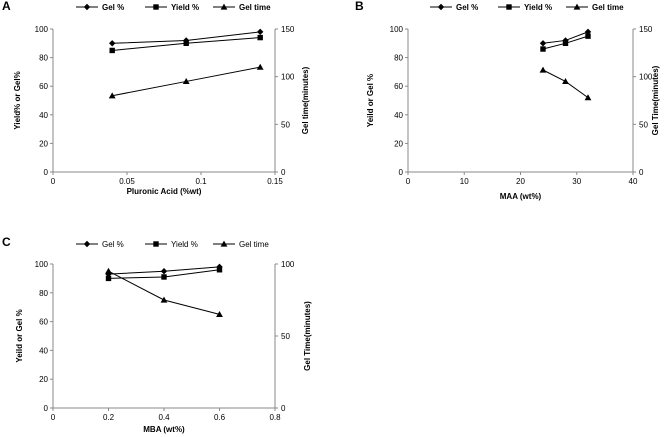 Image resolution: width=669 pixels, height=437 pixels. What do you see at coordinates (576, 181) in the screenshot?
I see `x-tick-label: 30` at bounding box center [576, 181].